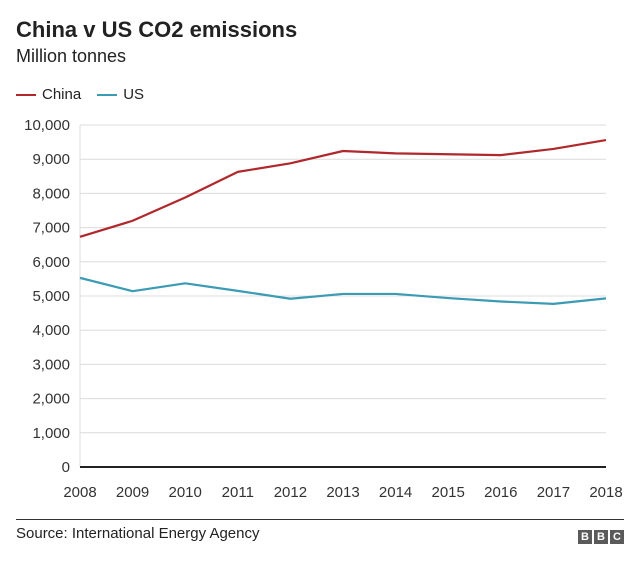  What do you see at coordinates (51, 364) in the screenshot?
I see `y-tick-label: 3,000` at bounding box center [51, 364].